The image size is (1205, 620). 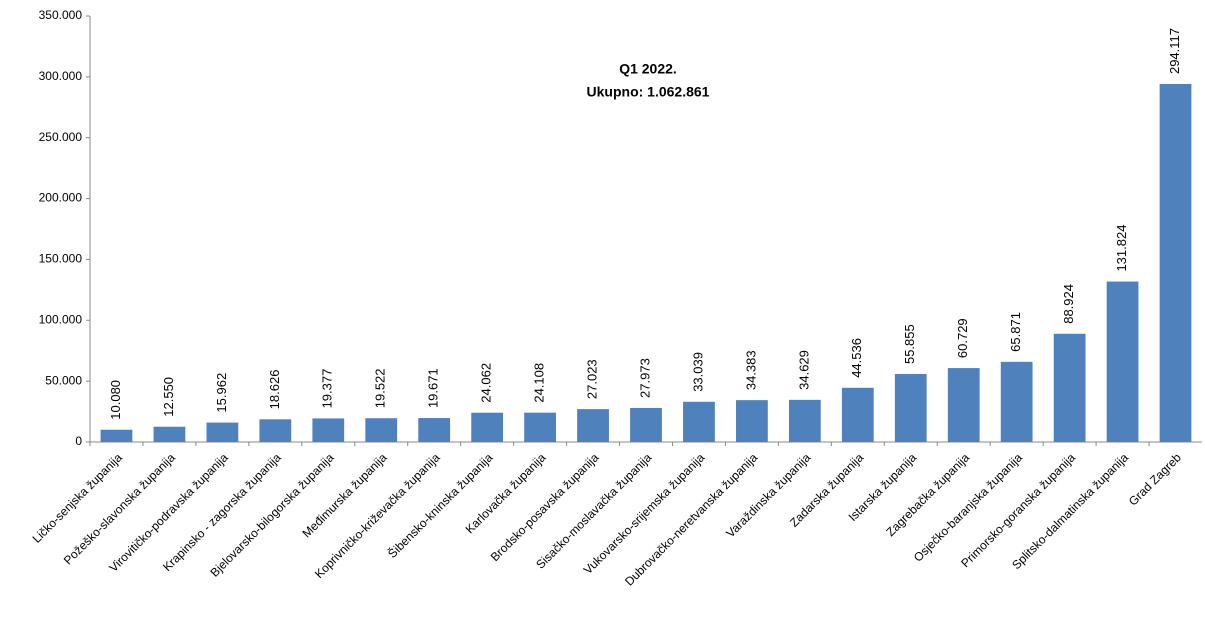 What do you see at coordinates (439, 505) in the screenshot?
I see `x-tick-label: Šibensko-kninska županija` at bounding box center [439, 505].